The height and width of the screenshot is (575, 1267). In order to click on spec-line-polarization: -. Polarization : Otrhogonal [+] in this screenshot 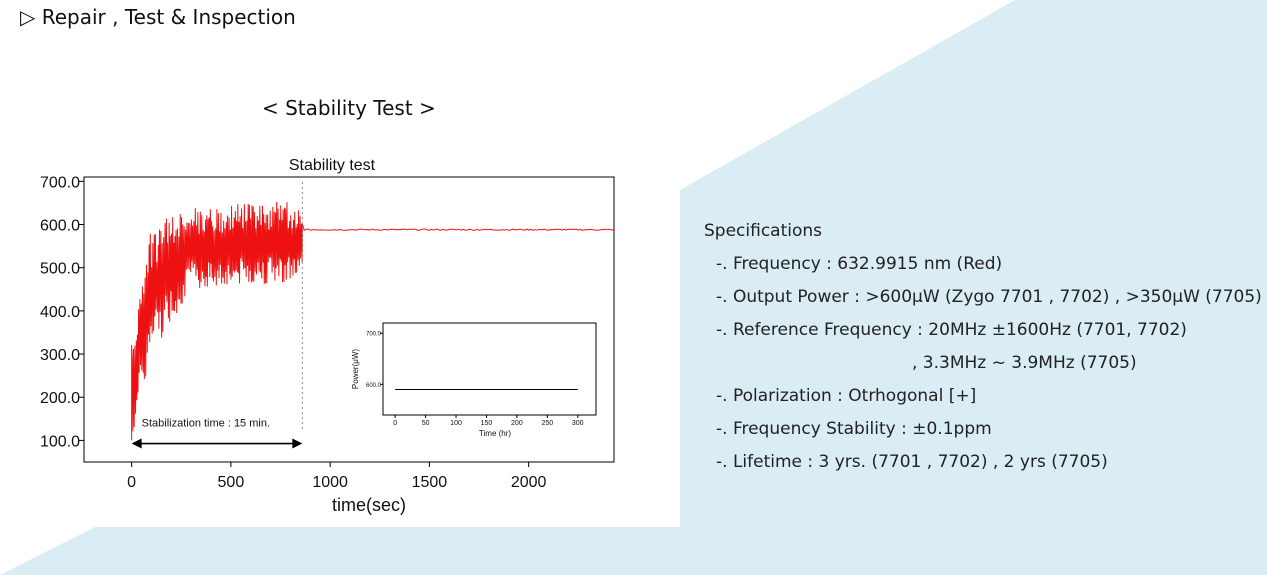, I will do `click(846, 396)`.